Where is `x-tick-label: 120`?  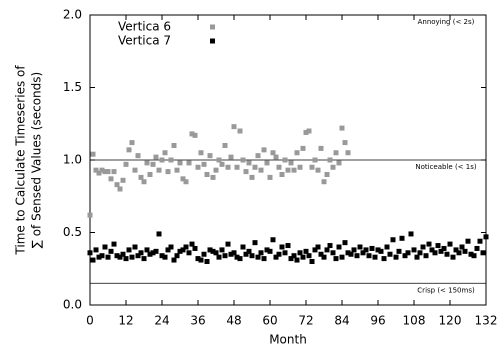
x-tick-label: 120 is located at coordinates (450, 321).